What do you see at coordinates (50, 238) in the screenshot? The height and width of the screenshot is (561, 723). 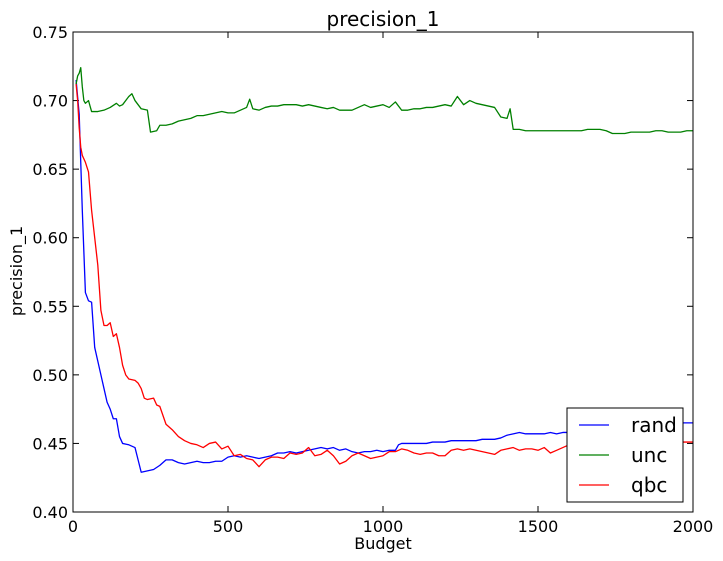 I see `y-tick-label: 0.60` at bounding box center [50, 238].